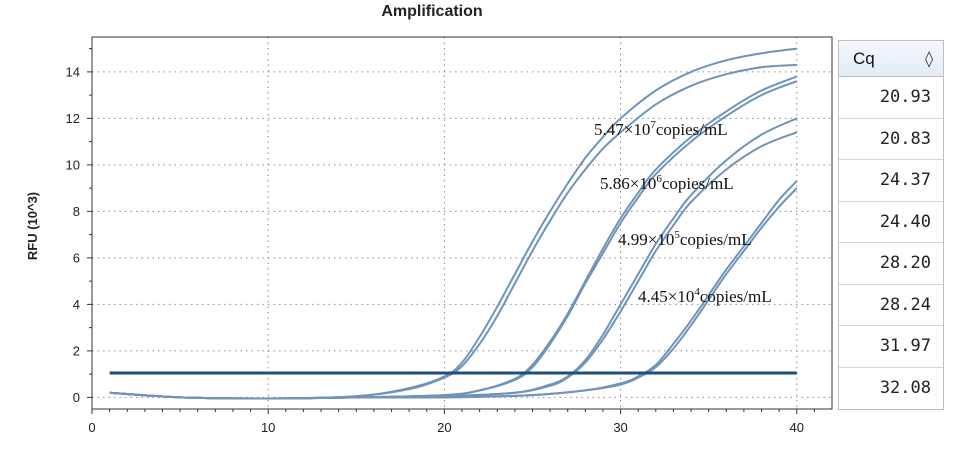  What do you see at coordinates (685, 239) in the screenshot?
I see `concentration-label-3: 4.99×105copies/mL` at bounding box center [685, 239].